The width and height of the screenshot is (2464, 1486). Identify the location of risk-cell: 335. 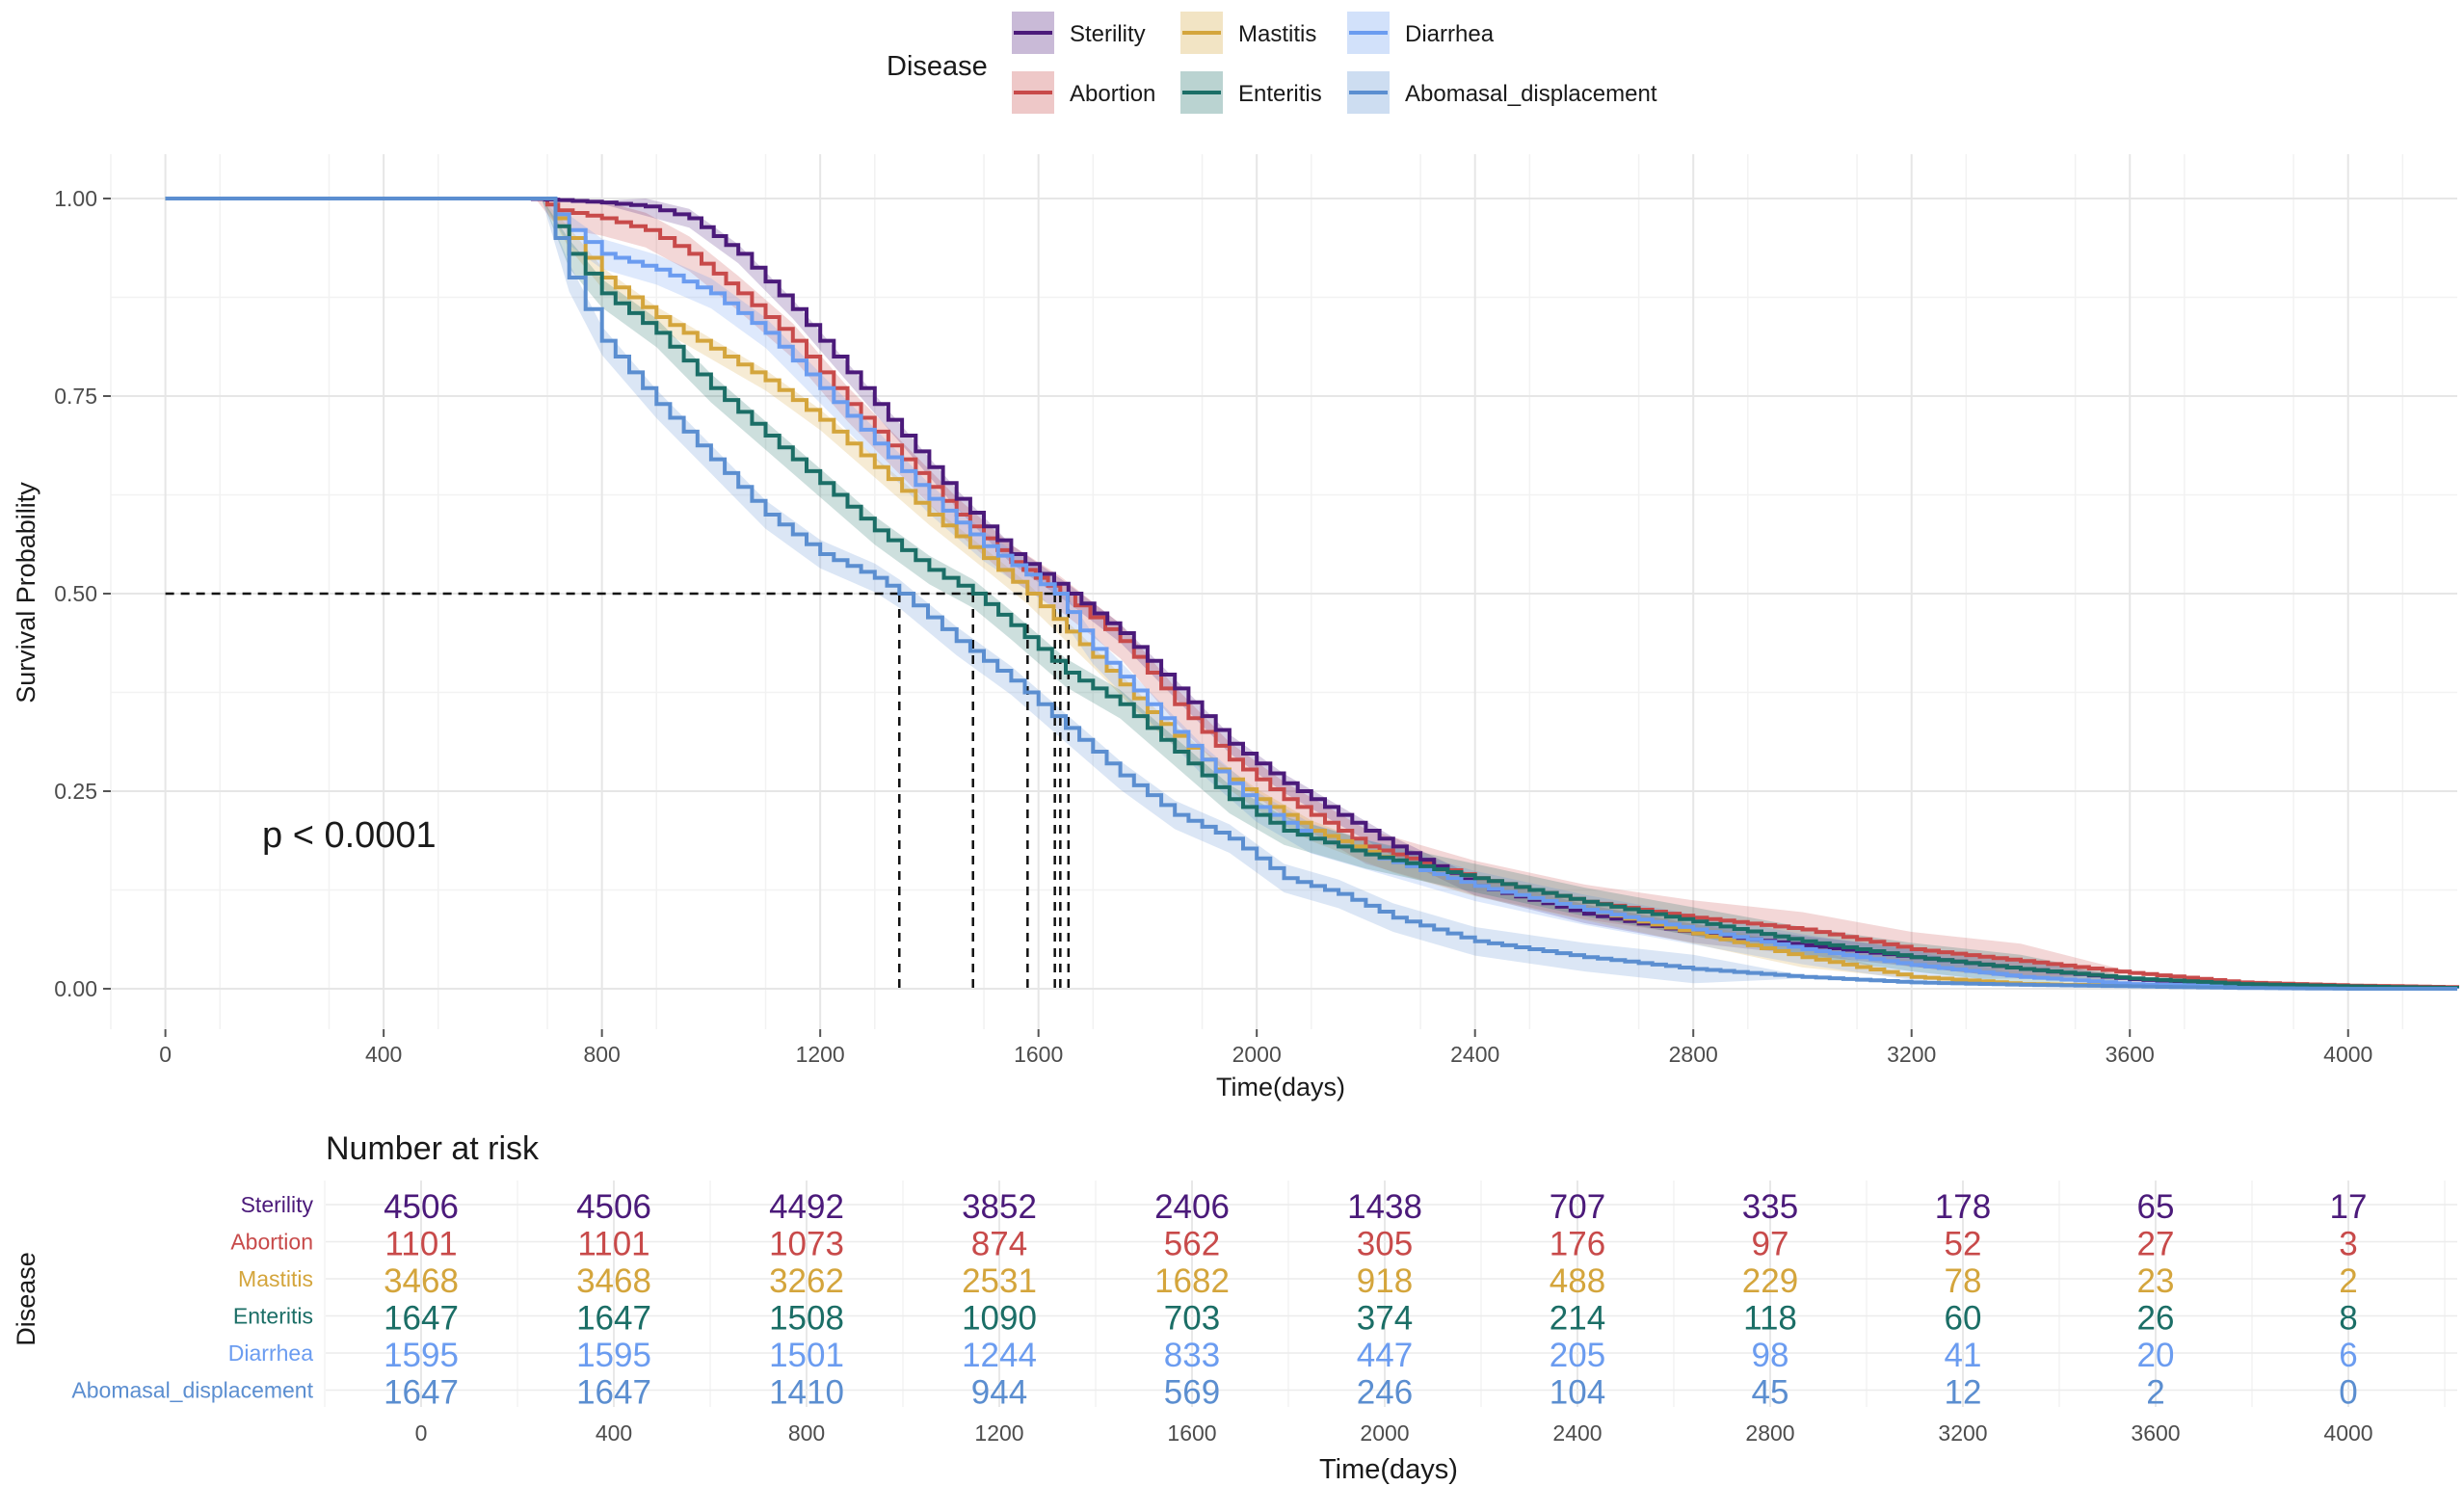
(1770, 1207).